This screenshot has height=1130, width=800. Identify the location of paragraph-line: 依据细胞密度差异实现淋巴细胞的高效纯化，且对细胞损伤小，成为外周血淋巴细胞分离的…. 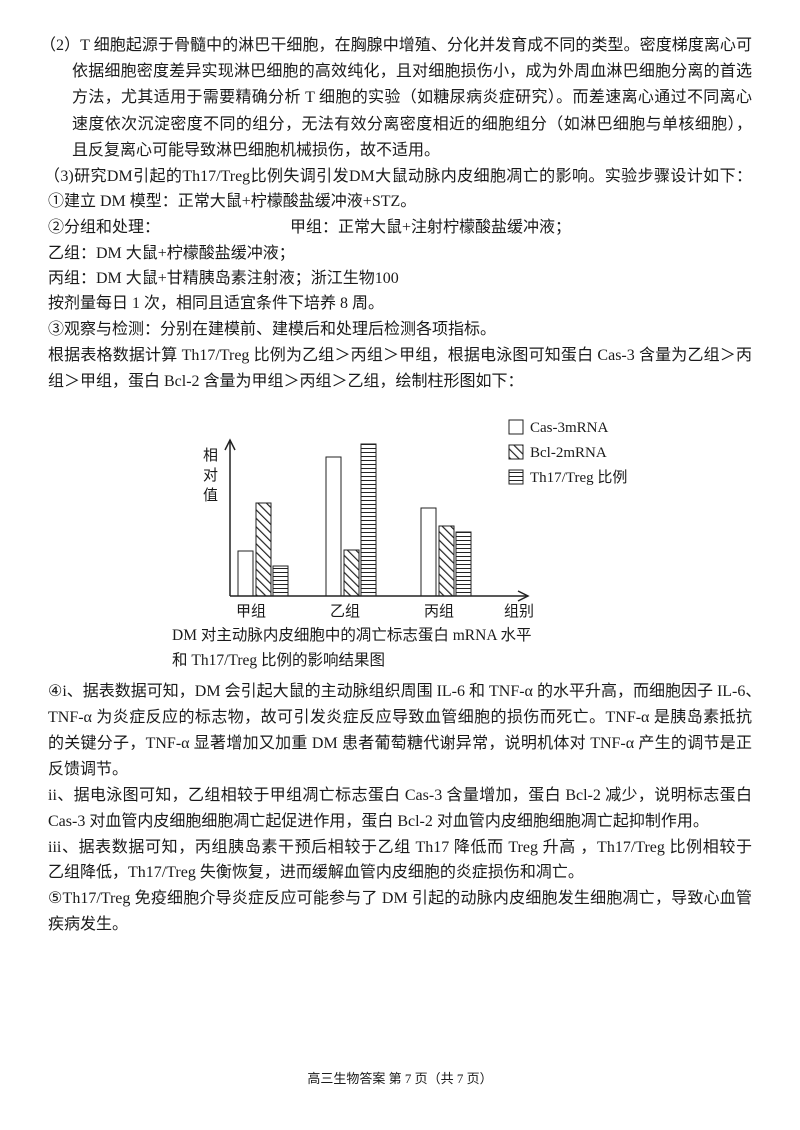
(412, 71).